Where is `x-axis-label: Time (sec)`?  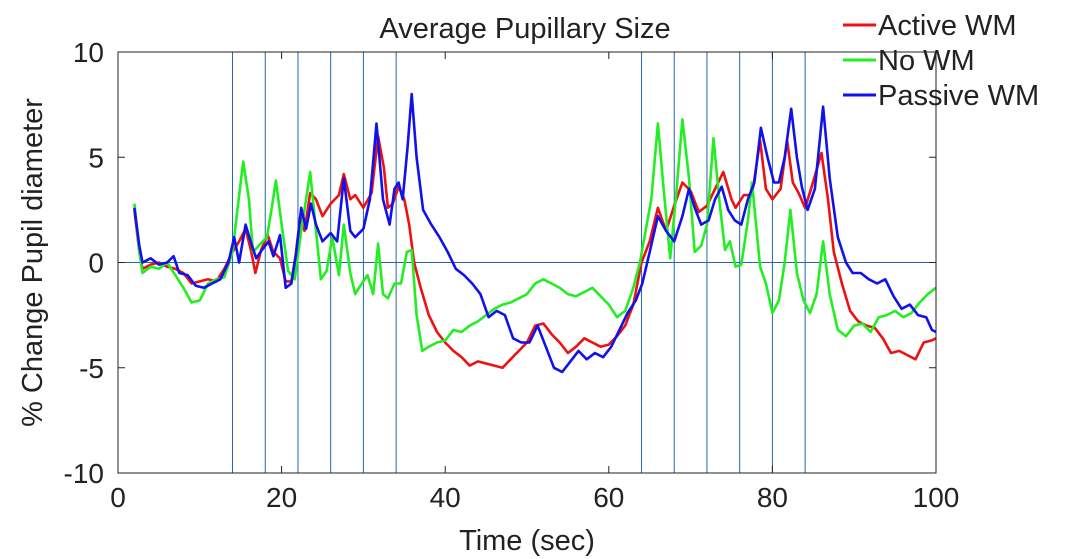
x-axis-label: Time (sec) is located at coordinates (527, 541).